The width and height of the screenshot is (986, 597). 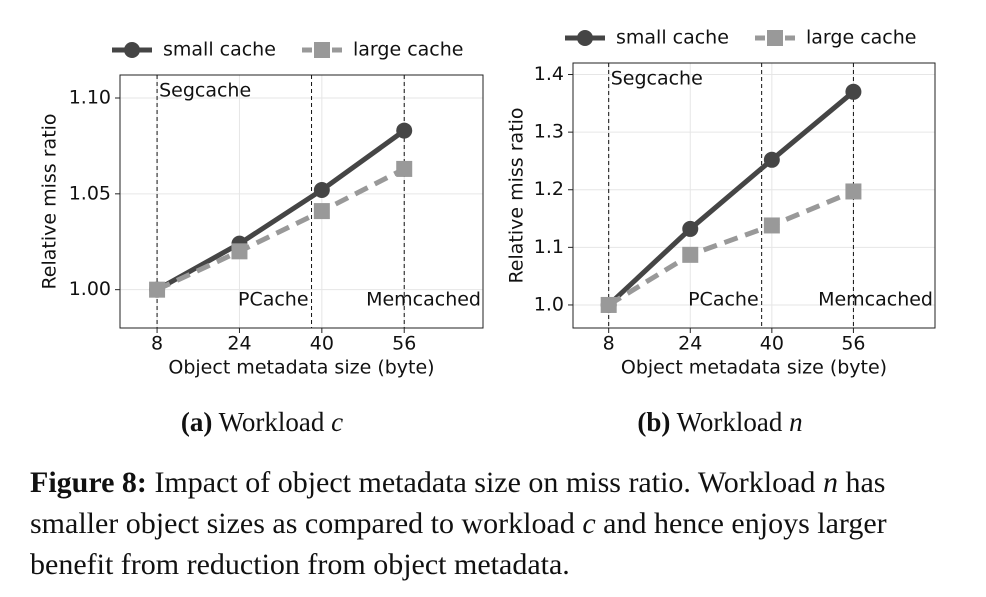 I want to click on subcaption-var: n, so click(x=796, y=422).